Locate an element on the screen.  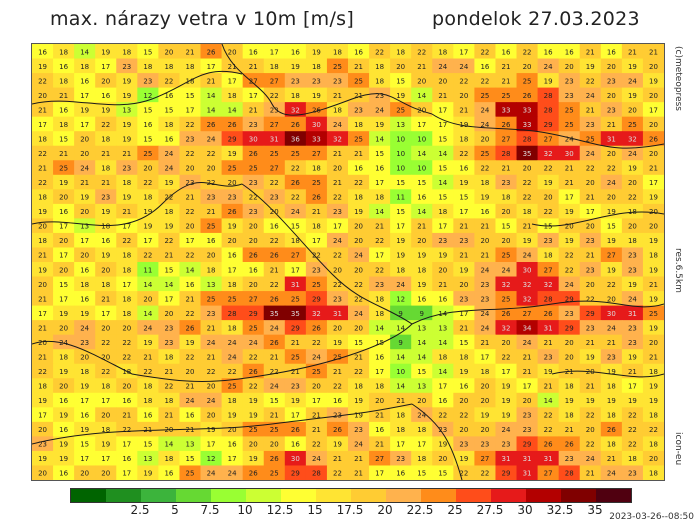
heatmap-value-label: 26 is located at coordinates (274, 459).